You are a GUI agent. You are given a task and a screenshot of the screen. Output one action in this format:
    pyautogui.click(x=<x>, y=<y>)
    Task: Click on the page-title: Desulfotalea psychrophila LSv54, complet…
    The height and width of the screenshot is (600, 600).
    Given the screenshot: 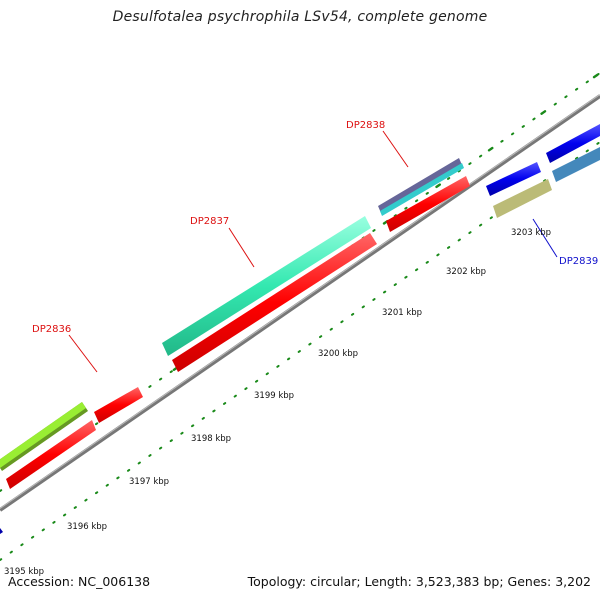 What is the action you would take?
    pyautogui.click(x=300, y=17)
    